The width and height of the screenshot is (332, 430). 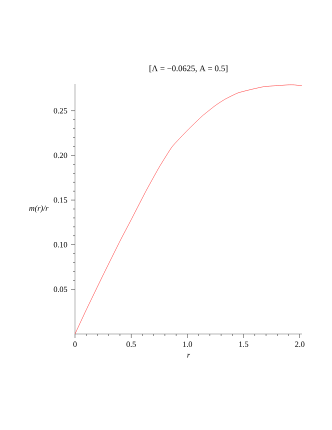 I want to click on y-tick-label: 0.15, so click(x=61, y=200).